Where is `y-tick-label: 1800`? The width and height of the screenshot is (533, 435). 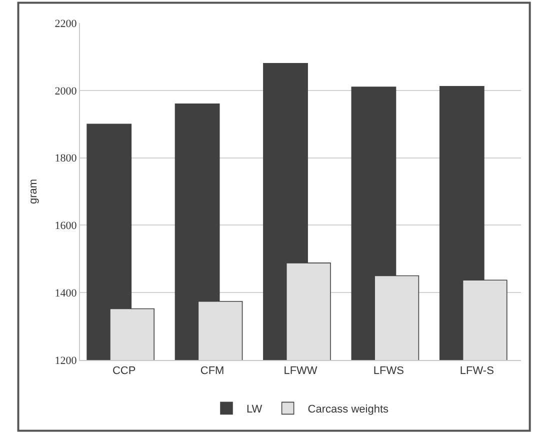
y-tick-label: 1800 is located at coordinates (66, 158).